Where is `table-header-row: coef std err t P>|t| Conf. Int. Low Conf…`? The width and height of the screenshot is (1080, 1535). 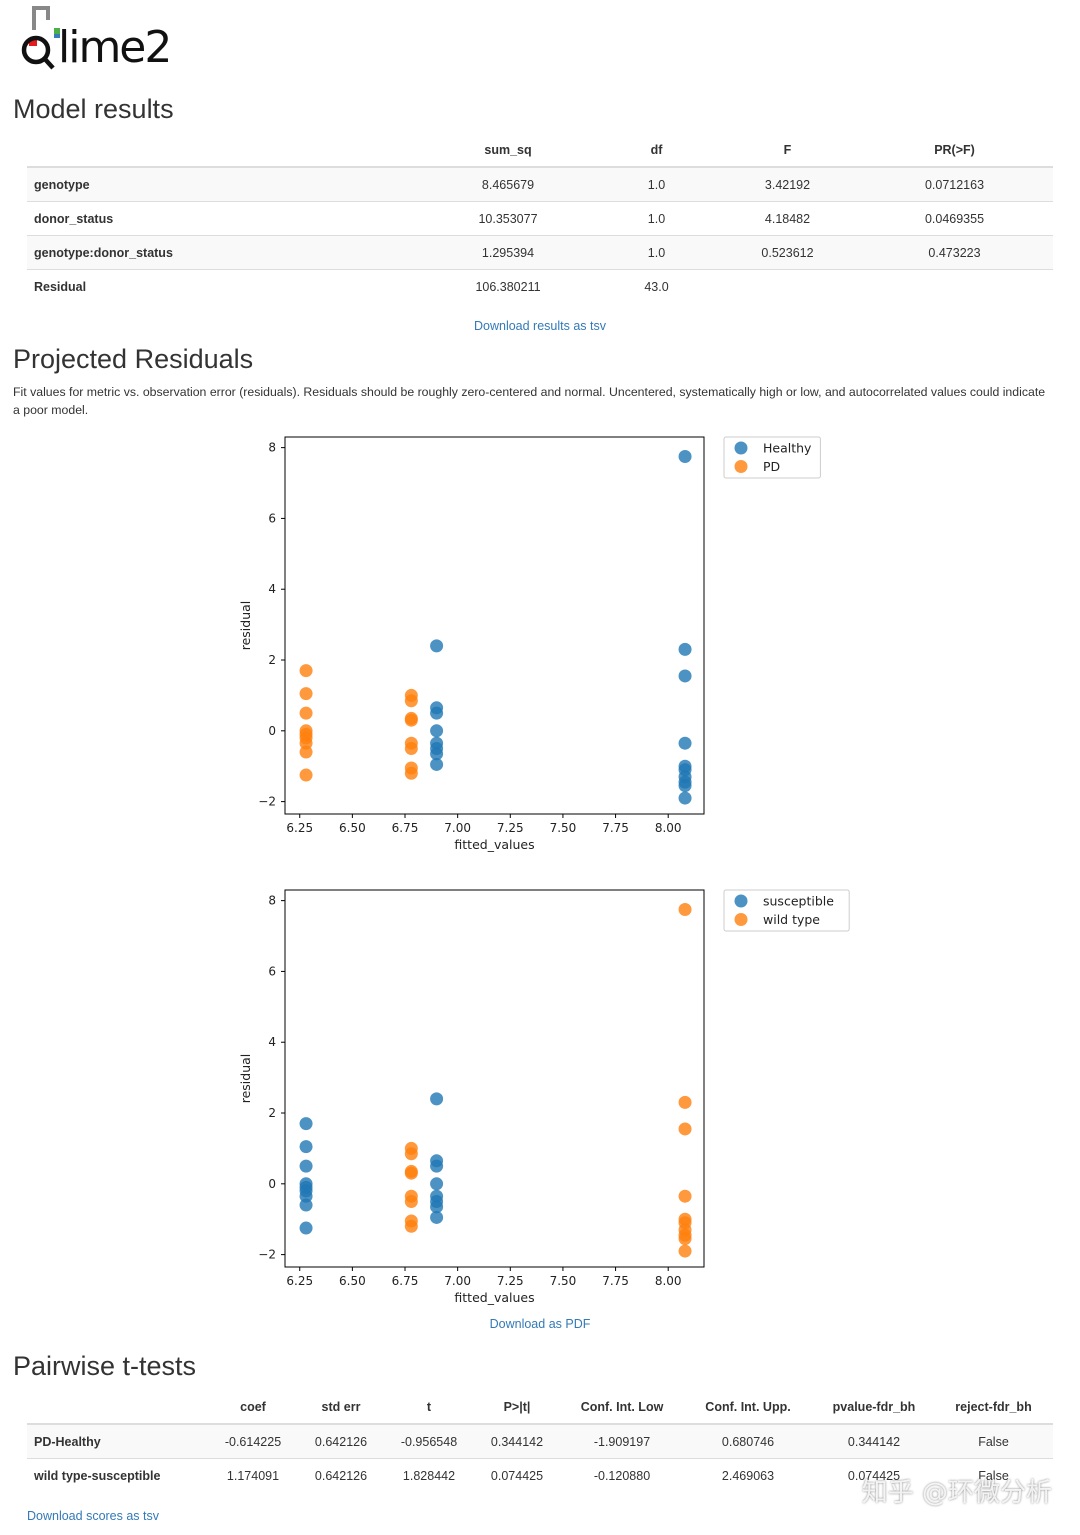
table-header-row: coef std err t P>|t| Conf. Int. Low Conf… is located at coordinates (540, 1407).